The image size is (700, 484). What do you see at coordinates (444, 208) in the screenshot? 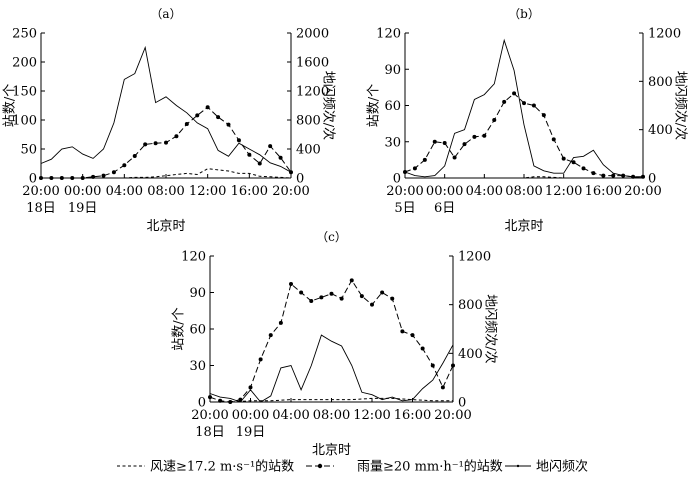
I see `x-date-label: 6日` at bounding box center [444, 208].